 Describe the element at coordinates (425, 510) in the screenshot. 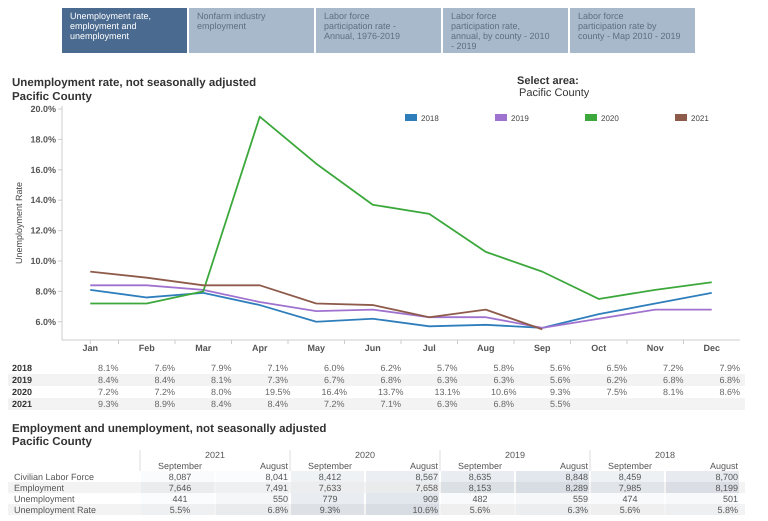

I see `data-label: 10.6%` at that location.